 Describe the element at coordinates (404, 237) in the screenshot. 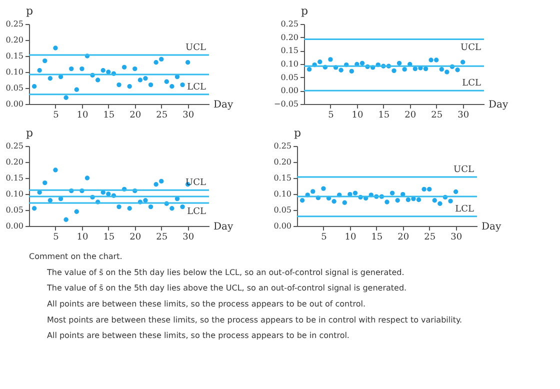

I see `x-tick-label: 20` at that location.